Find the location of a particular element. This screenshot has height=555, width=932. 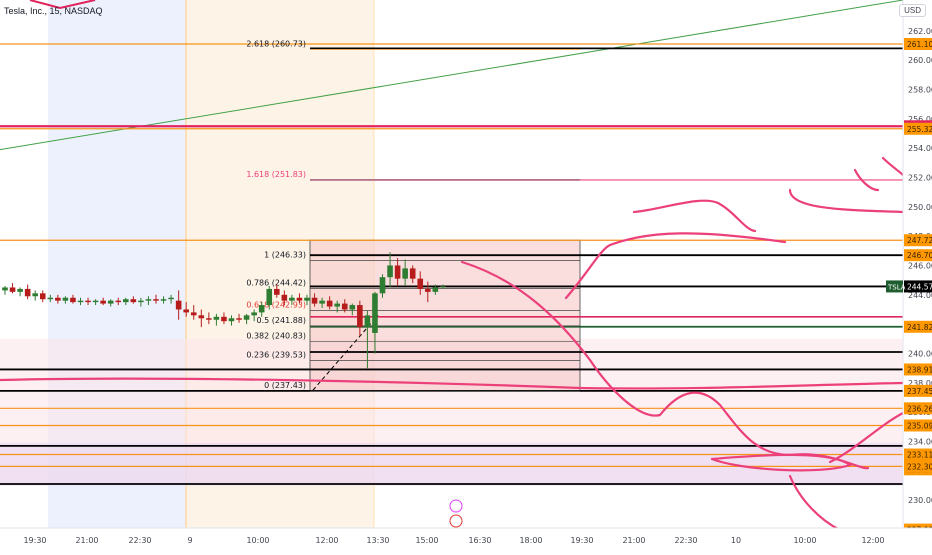

ticker-label: TSLA is located at coordinates (896, 287).